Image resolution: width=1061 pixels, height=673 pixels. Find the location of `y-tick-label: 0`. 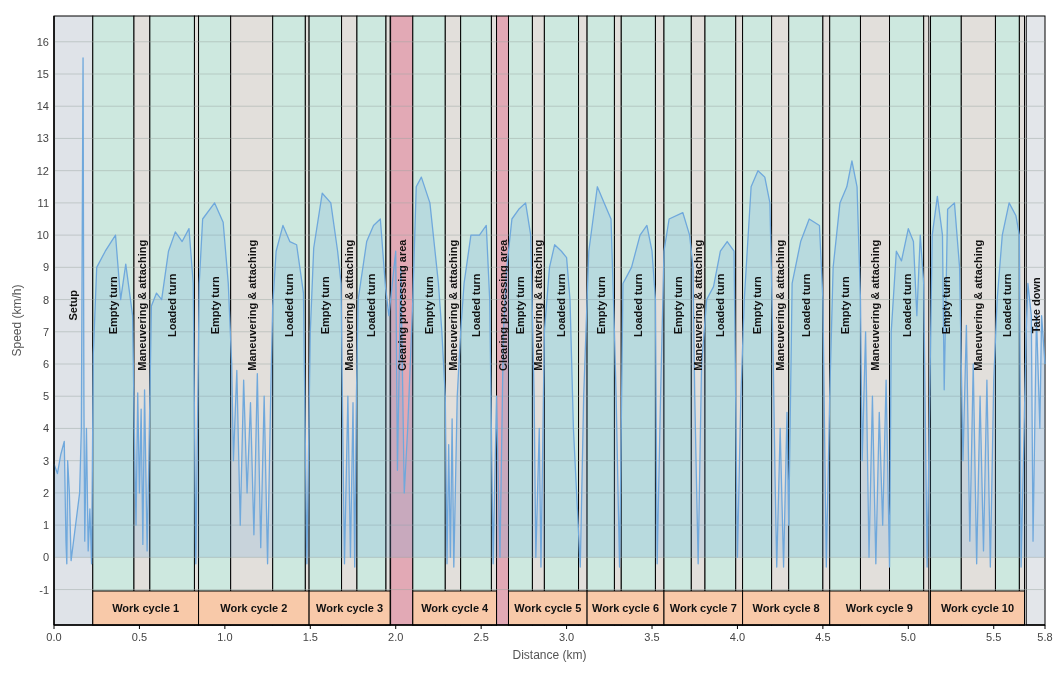

y-tick-label: 0 is located at coordinates (45, 557).